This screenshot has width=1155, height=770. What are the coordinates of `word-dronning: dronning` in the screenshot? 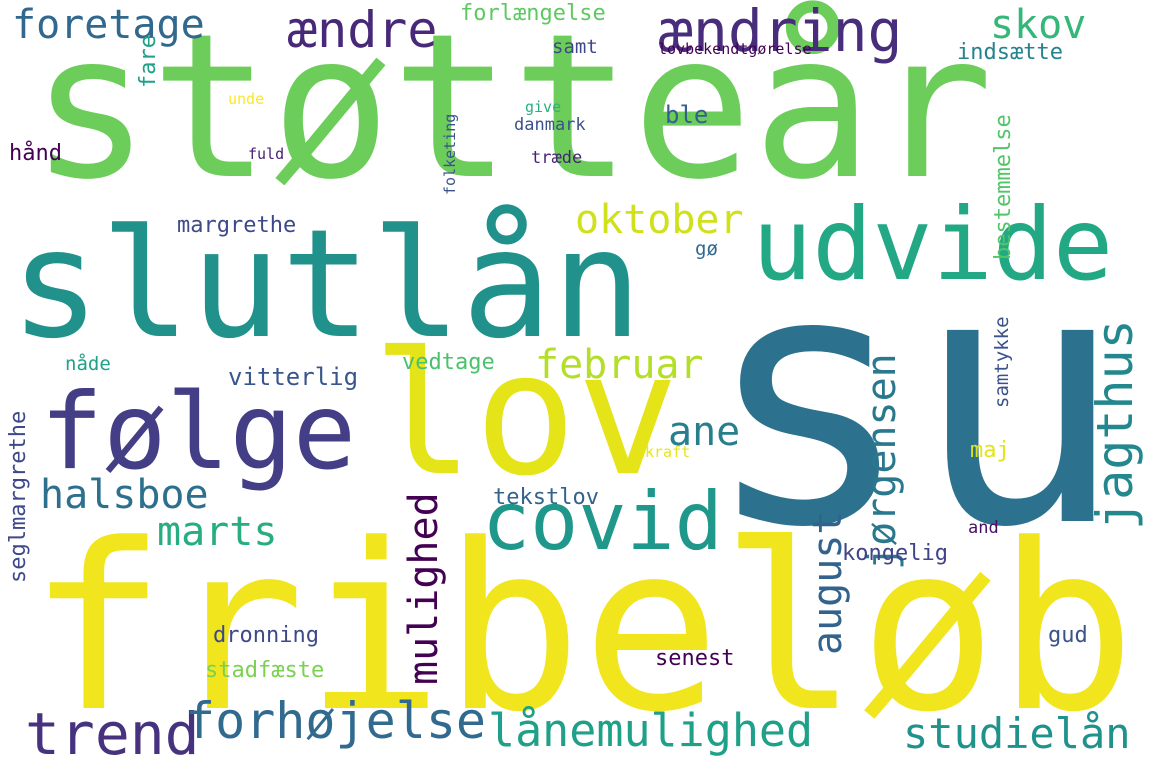 It's located at (266, 635).